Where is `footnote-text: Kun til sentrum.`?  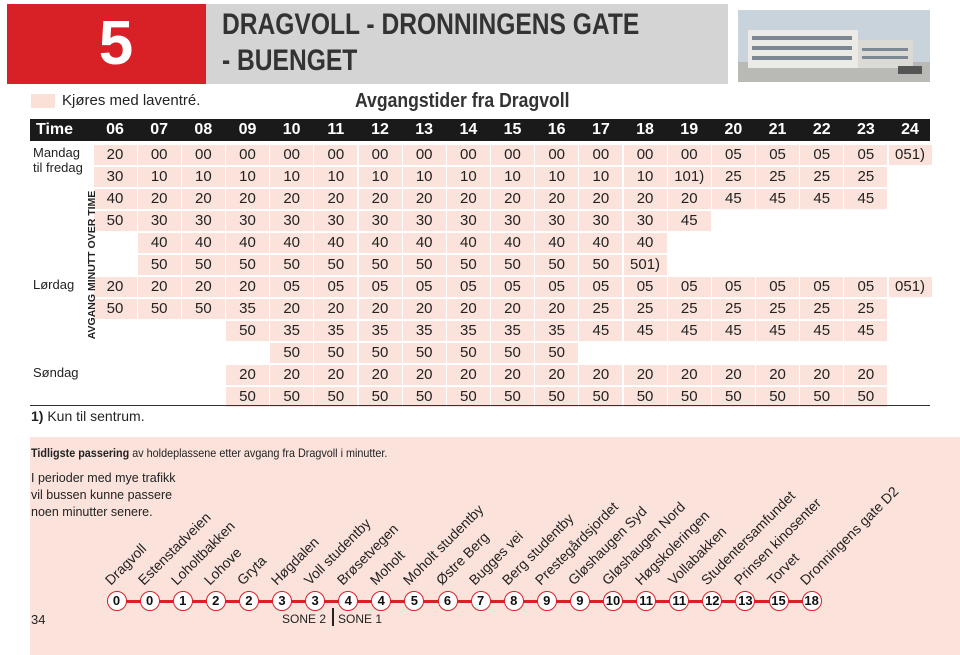
footnote-text: Kun til sentrum. is located at coordinates (96, 416).